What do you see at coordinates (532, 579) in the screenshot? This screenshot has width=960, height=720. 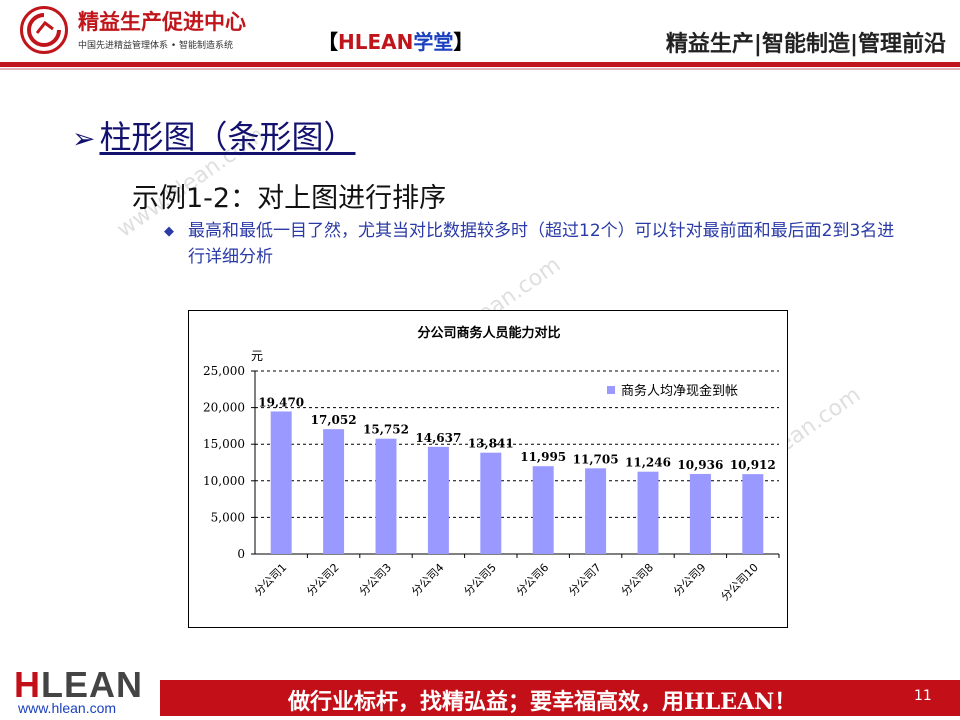 I see `x-tick-label: 分公司6` at bounding box center [532, 579].